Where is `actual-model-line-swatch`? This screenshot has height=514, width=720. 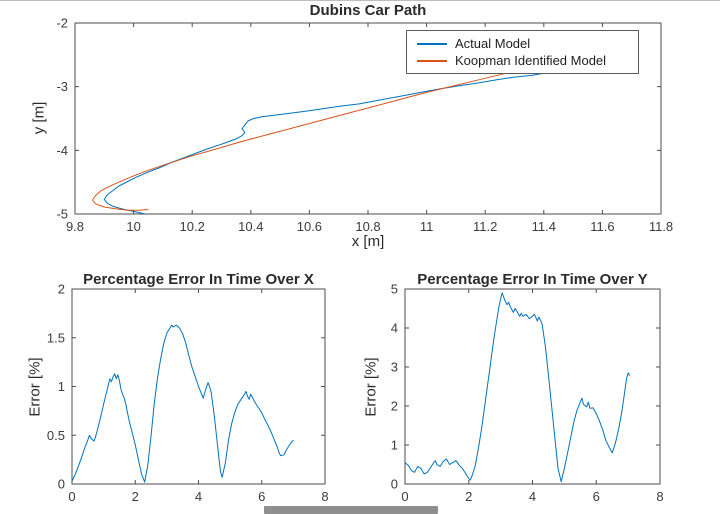 actual-model-line-swatch is located at coordinates (432, 43).